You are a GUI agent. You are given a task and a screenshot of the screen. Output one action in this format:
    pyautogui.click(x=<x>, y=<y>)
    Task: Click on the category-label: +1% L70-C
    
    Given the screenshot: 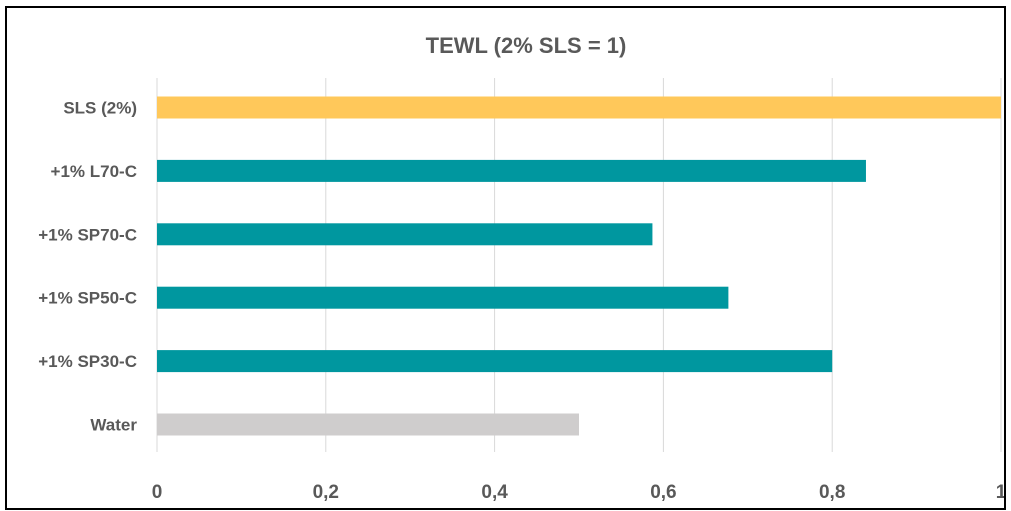 What is the action you would take?
    pyautogui.click(x=94, y=171)
    